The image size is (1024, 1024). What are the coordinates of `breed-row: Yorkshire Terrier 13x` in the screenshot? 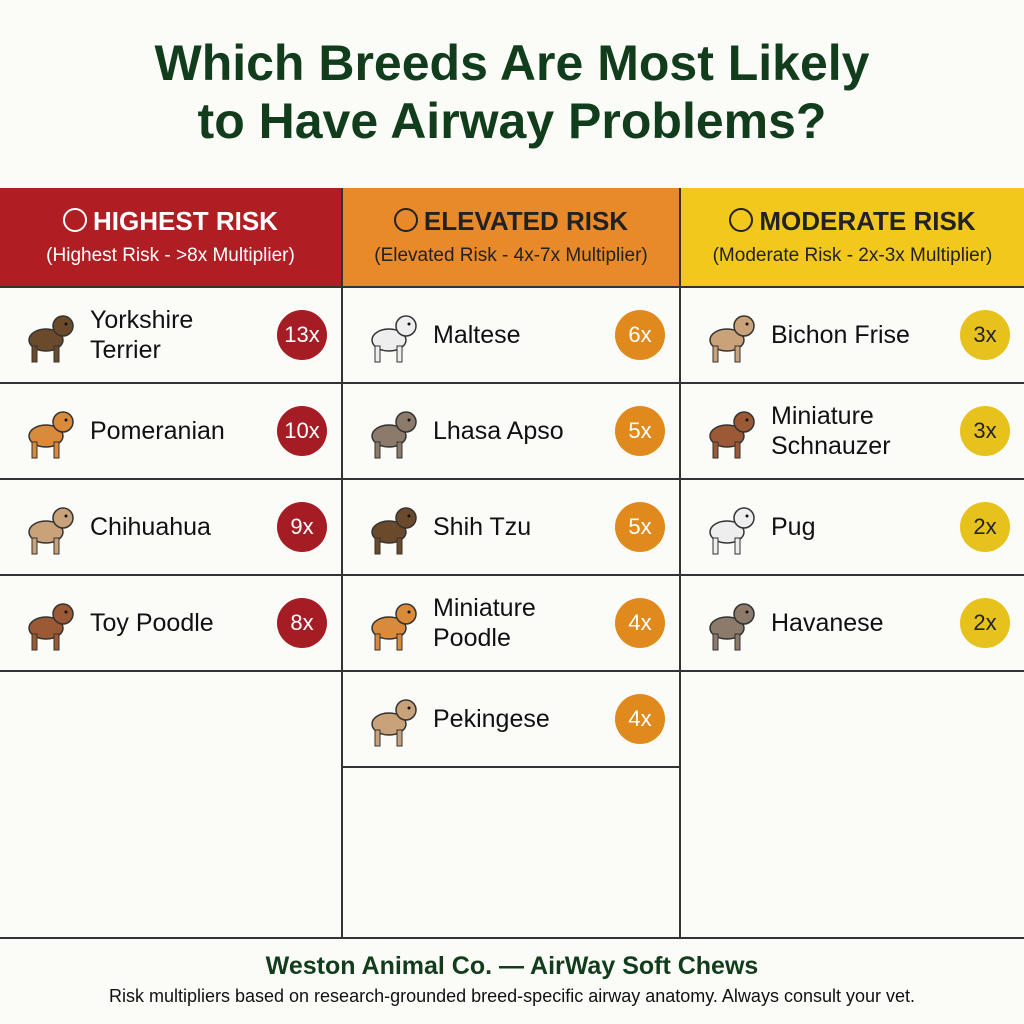 It's located at (170, 336).